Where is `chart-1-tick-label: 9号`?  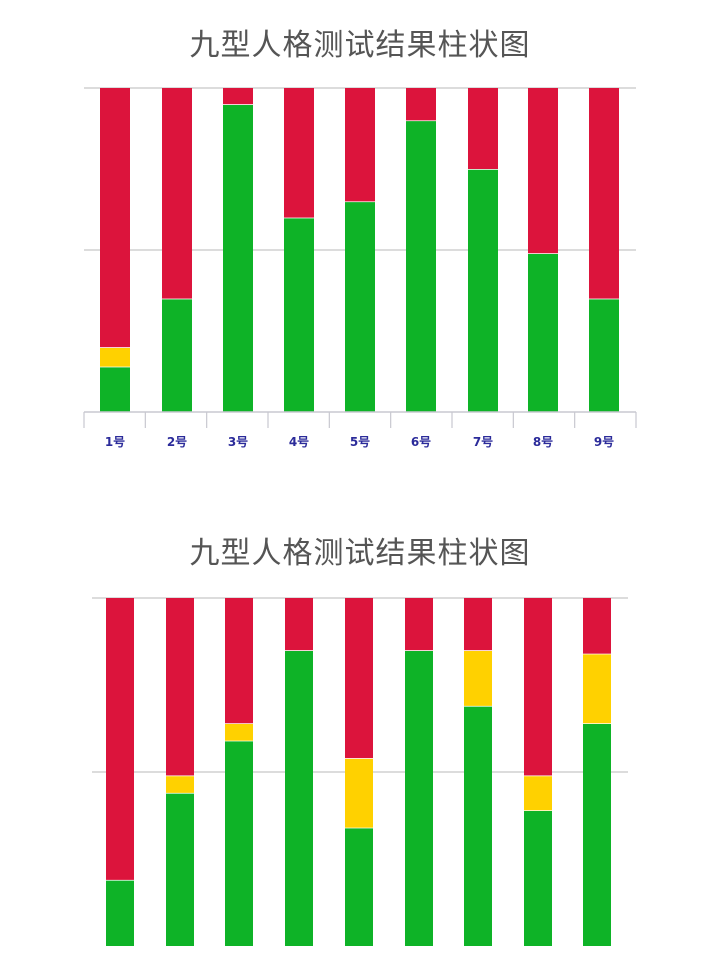 chart-1-tick-label: 9号 is located at coordinates (604, 441).